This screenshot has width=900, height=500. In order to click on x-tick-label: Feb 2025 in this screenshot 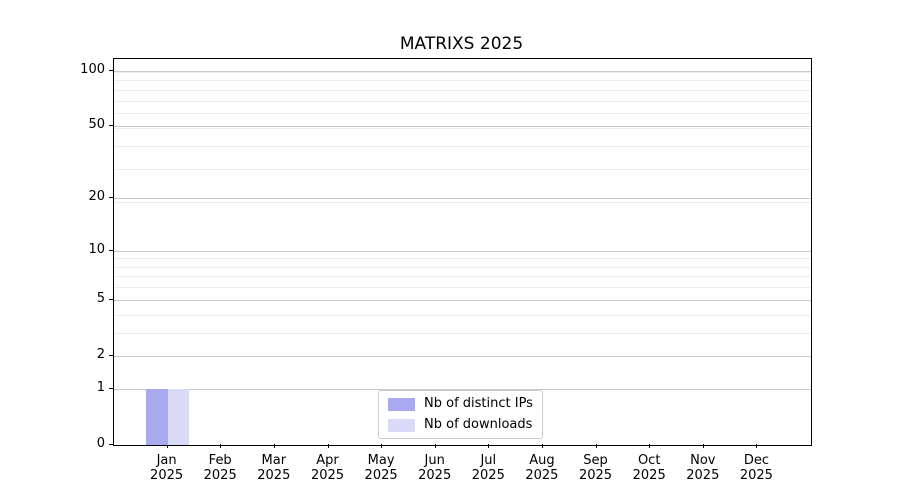, I will do `click(220, 468)`.